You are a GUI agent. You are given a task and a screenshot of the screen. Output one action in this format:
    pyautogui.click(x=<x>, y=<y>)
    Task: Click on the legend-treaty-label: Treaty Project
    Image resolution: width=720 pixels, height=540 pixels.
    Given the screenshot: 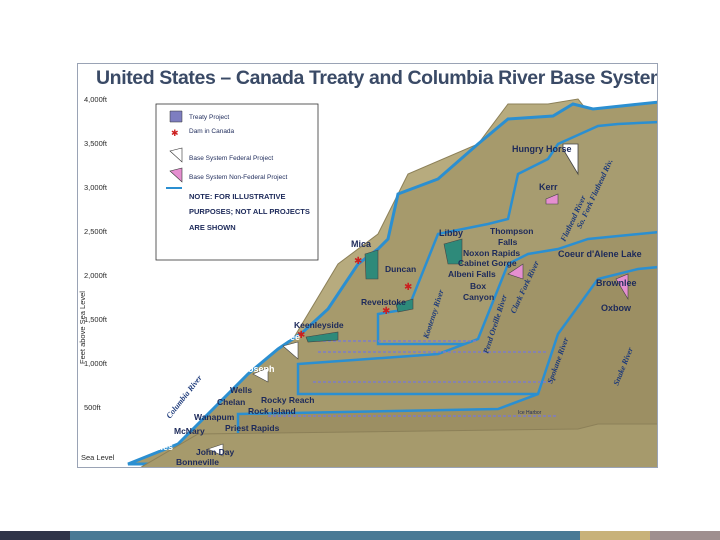 What is the action you would take?
    pyautogui.click(x=209, y=117)
    